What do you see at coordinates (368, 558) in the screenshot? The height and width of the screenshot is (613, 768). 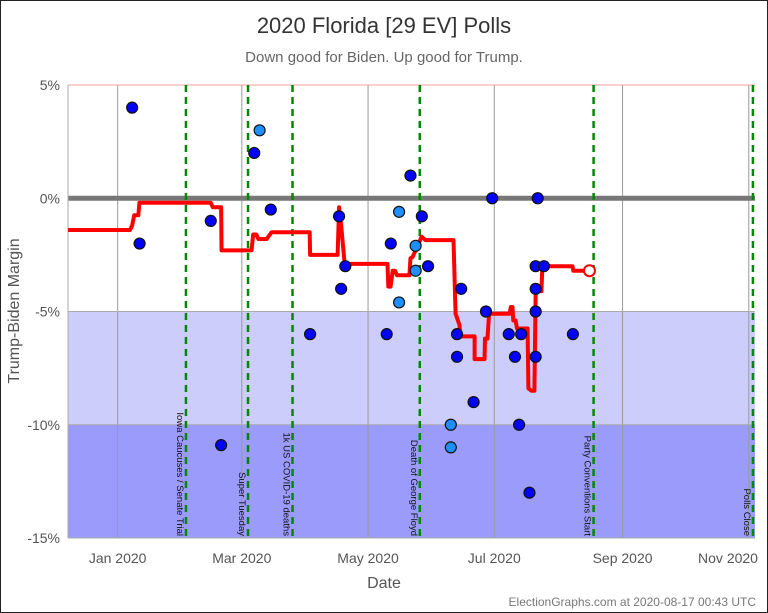 I see `x-tick-label: May 2020` at bounding box center [368, 558].